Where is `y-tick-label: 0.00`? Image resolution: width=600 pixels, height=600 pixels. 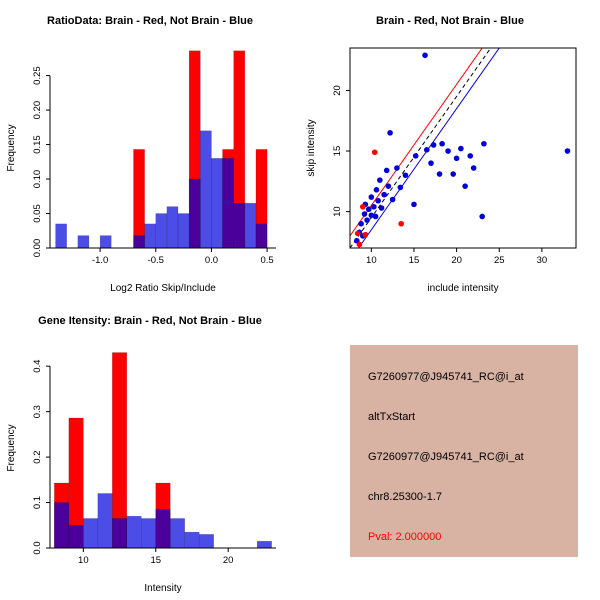 y-tick-label: 0.00 is located at coordinates (37, 248).